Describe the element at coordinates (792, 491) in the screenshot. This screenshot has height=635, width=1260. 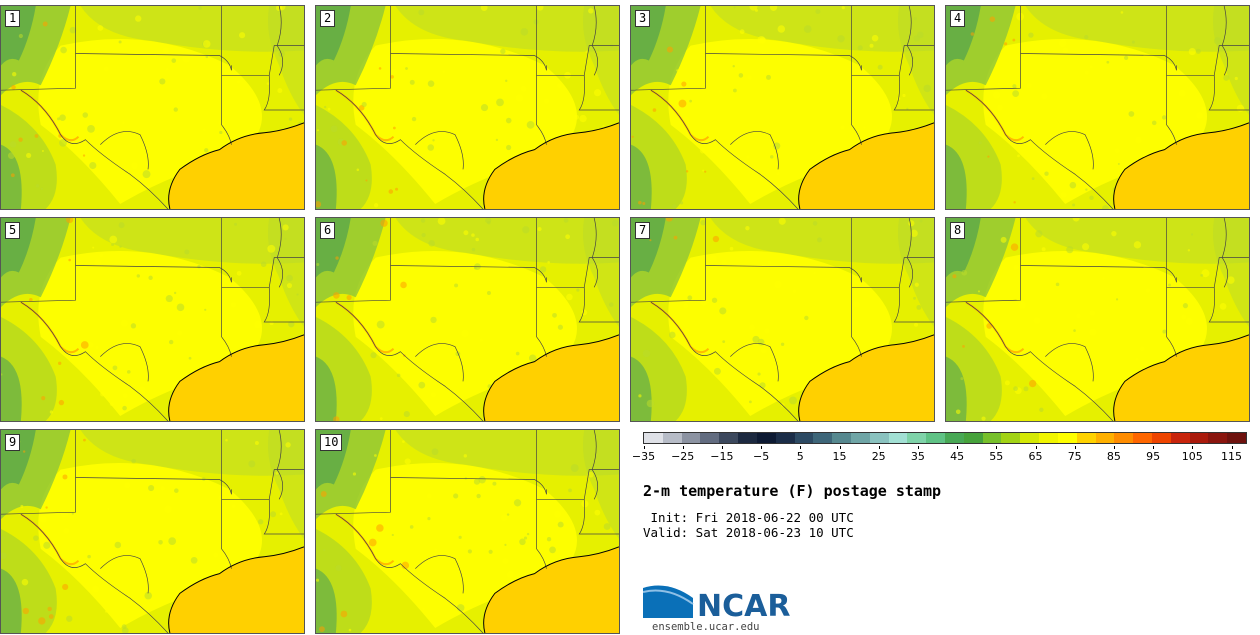
I see `chart-title: 2-m temperature (F) postage stamp` at that location.